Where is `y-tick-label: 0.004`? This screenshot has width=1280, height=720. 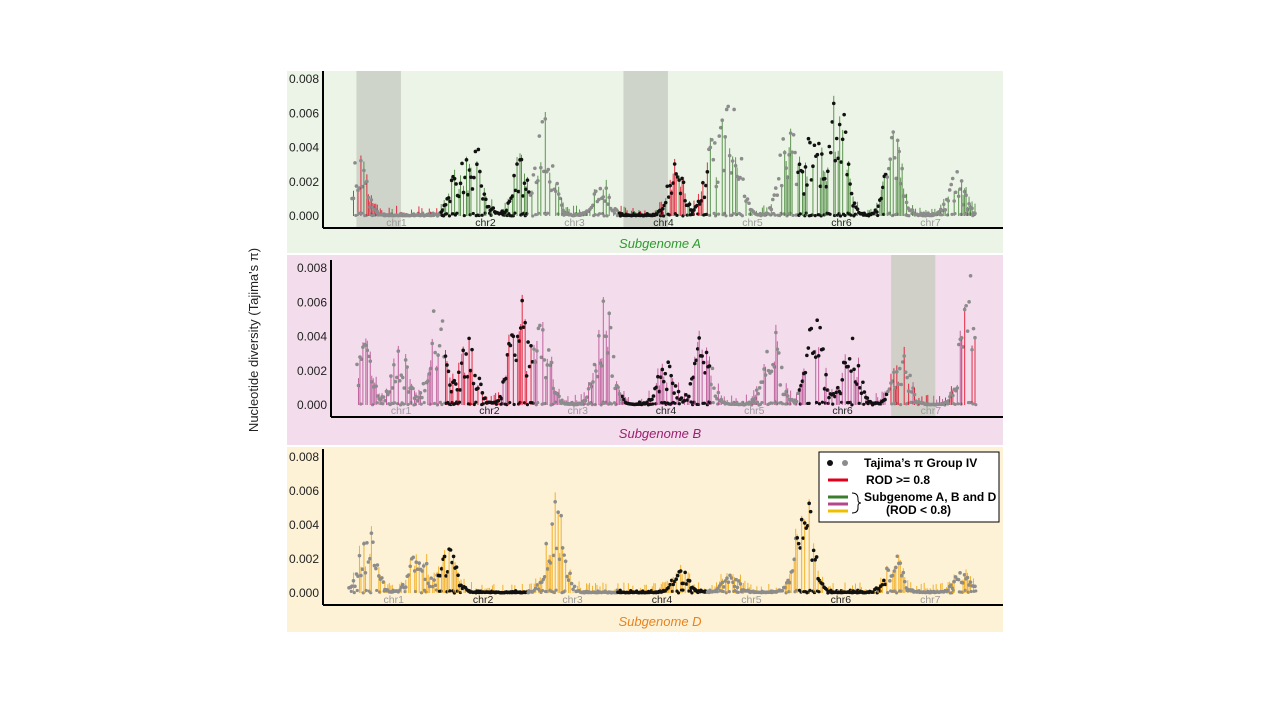 y-tick-label: 0.004 is located at coordinates (312, 337).